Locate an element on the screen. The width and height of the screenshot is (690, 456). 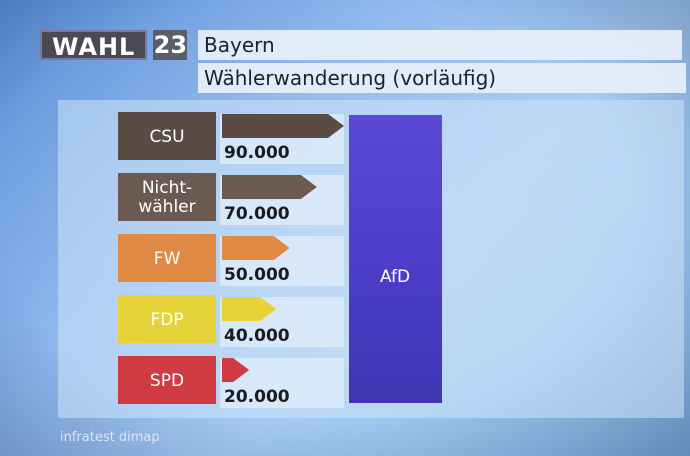
source-credit: infratest dimap is located at coordinates (110, 437).